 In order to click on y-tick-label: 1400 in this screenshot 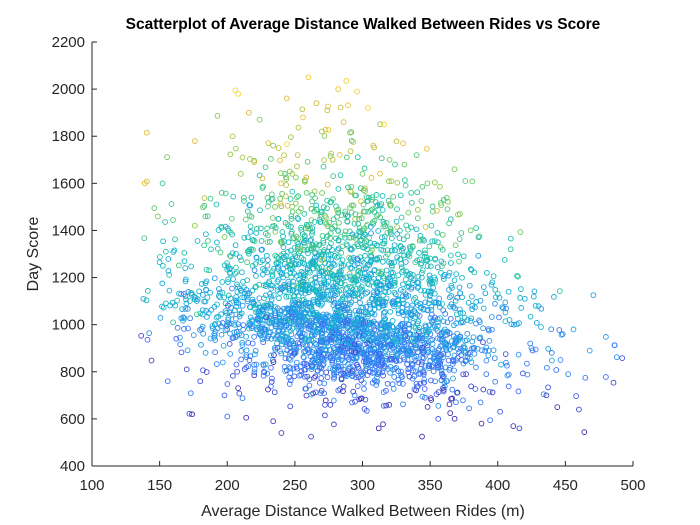, I will do `click(68, 230)`.